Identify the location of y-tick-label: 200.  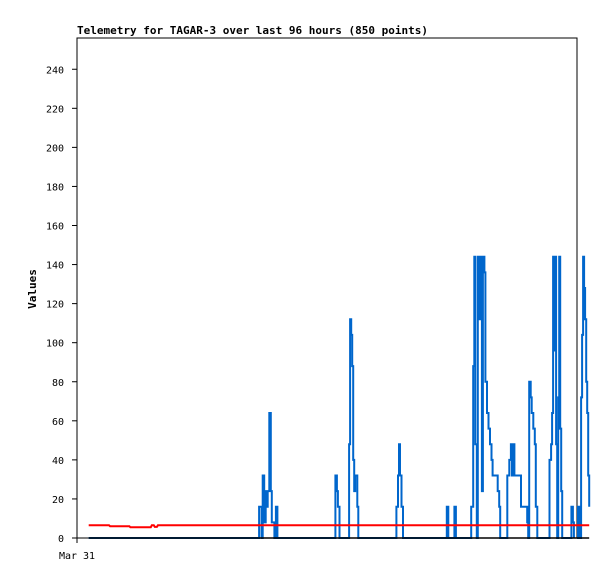
(55, 148).